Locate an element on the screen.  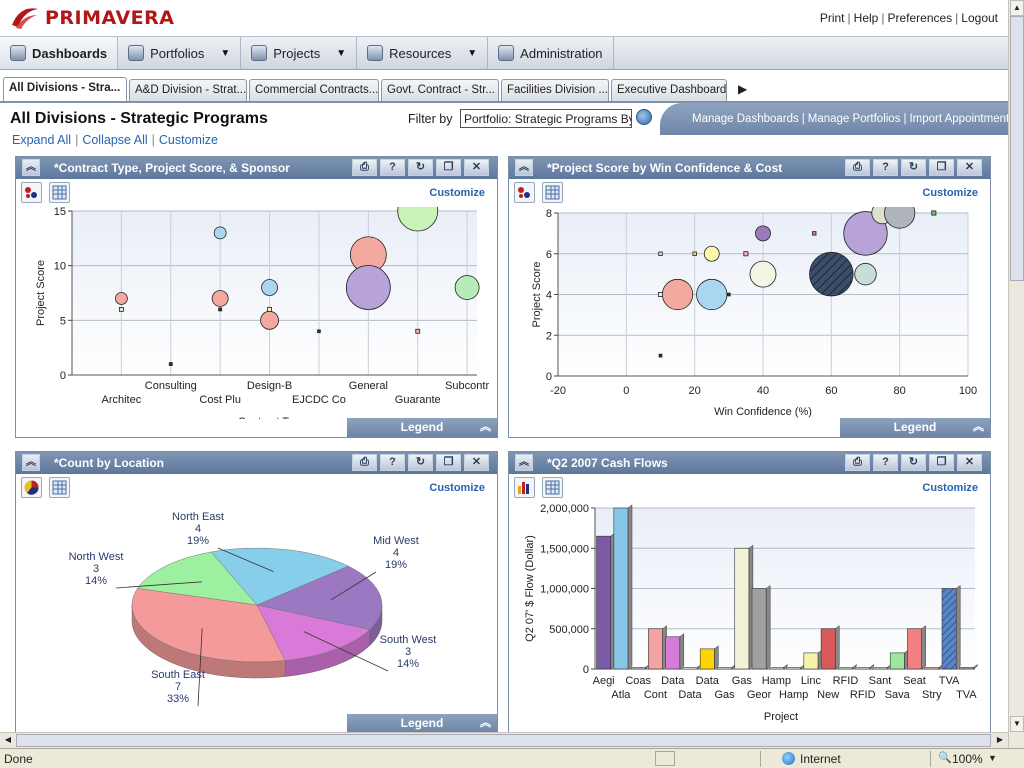
collapse-all-link: Collapse All is located at coordinates (115, 140).